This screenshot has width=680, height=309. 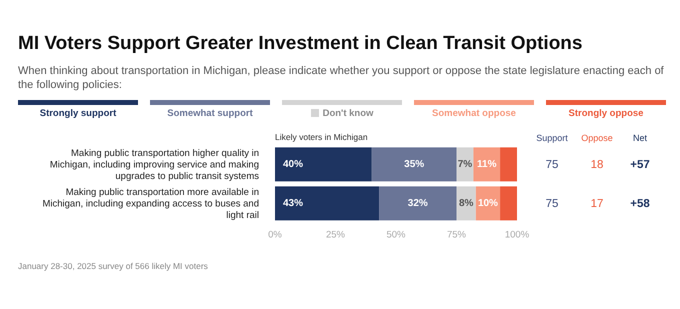 I want to click on text: 18, so click(x=597, y=165).